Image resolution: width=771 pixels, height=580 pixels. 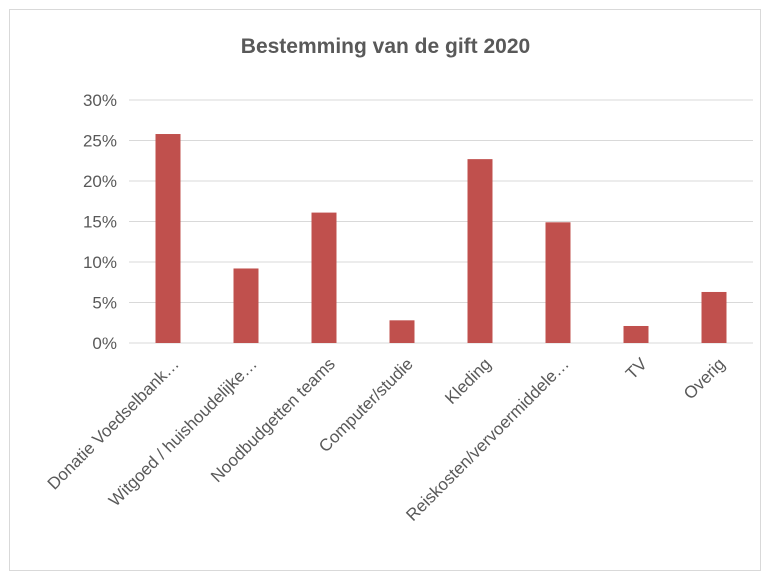 I want to click on y-axis-ticks: 0% 5% 10% 15% 20% 25% 30%, so click(x=100, y=222).